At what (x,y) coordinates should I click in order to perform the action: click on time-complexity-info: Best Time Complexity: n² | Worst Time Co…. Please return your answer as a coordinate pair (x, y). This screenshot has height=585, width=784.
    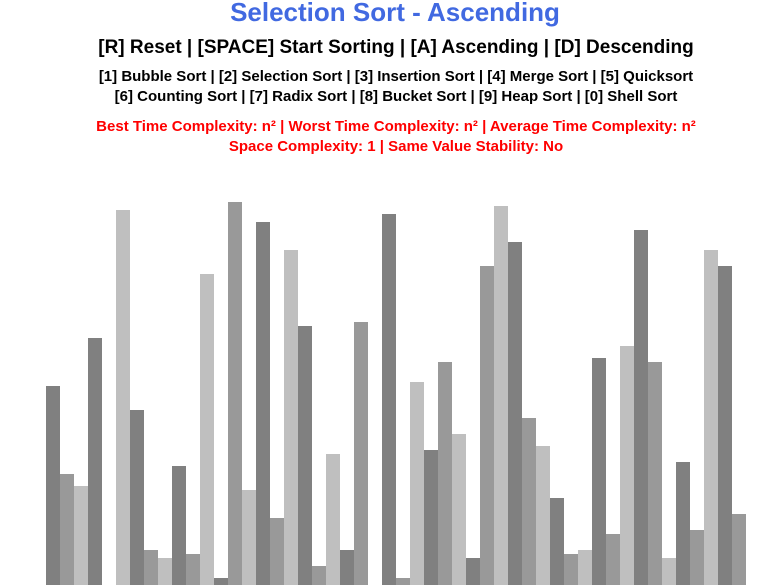
    Looking at the image, I should click on (396, 126).